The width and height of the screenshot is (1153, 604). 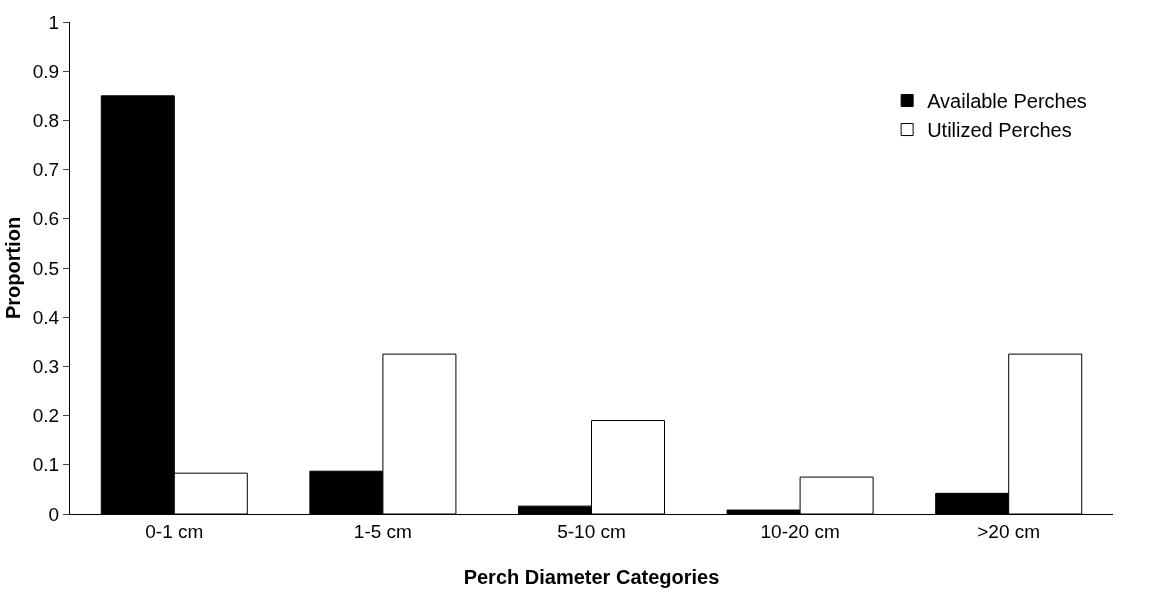 What do you see at coordinates (46, 416) in the screenshot?
I see `y-tick-label: 0.2` at bounding box center [46, 416].